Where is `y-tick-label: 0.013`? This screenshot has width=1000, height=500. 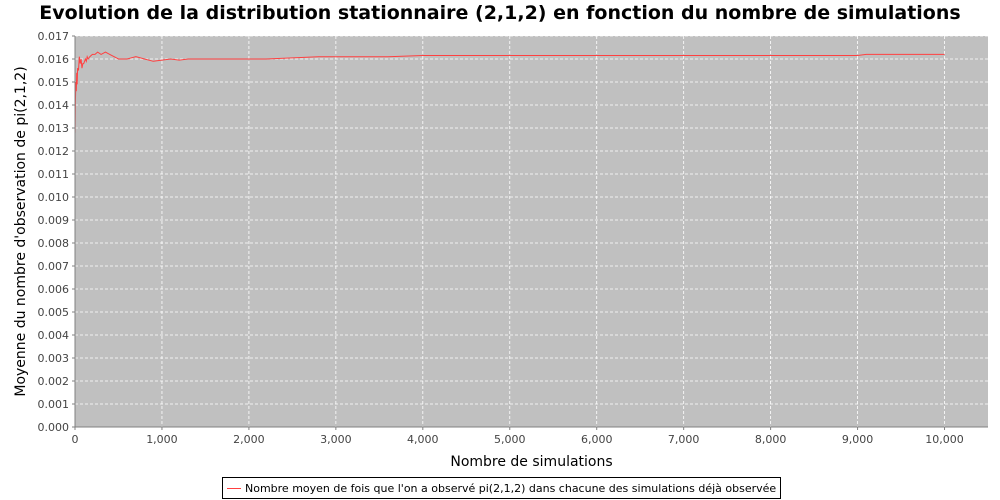 y-tick-label: 0.013 is located at coordinates (54, 128).